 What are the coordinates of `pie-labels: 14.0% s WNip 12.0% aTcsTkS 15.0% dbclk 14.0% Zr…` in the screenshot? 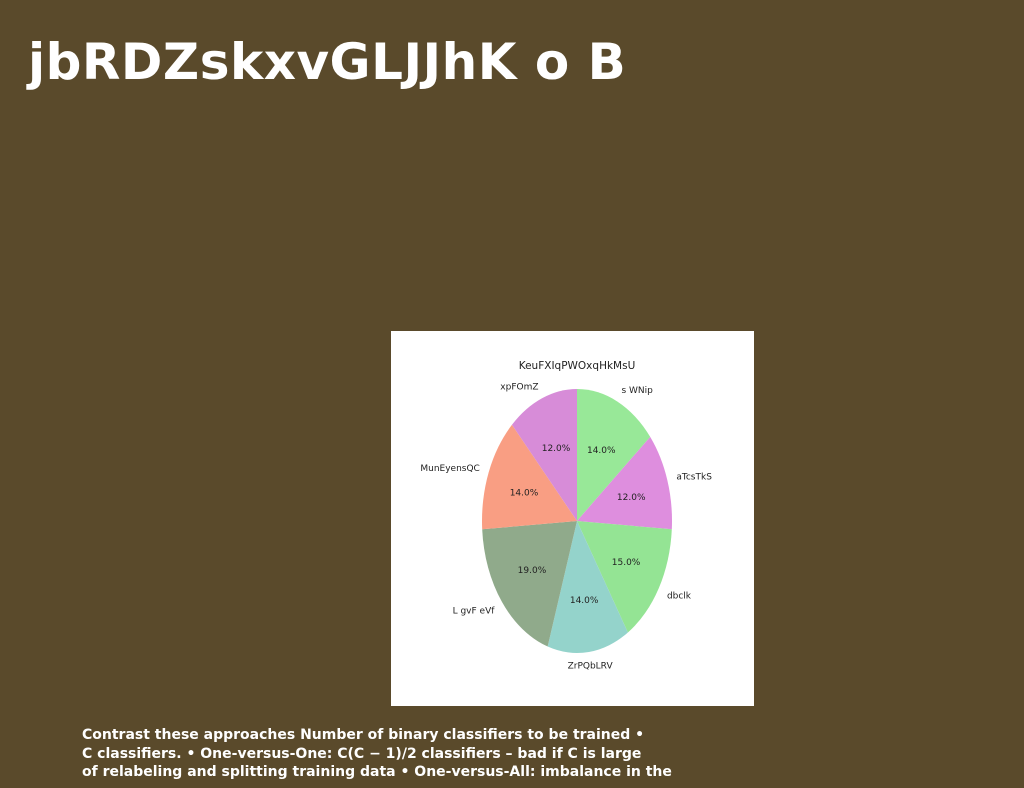 It's located at (566, 526).